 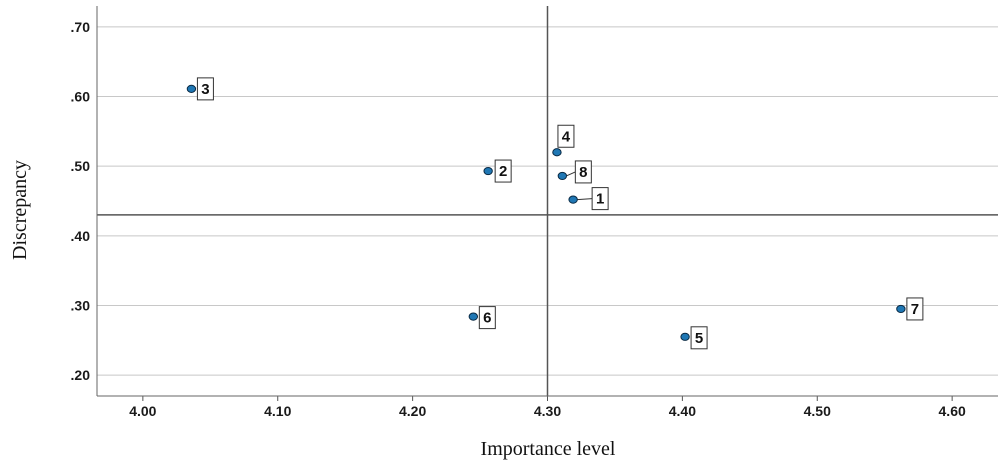 I want to click on point-label: 6, so click(x=487, y=318).